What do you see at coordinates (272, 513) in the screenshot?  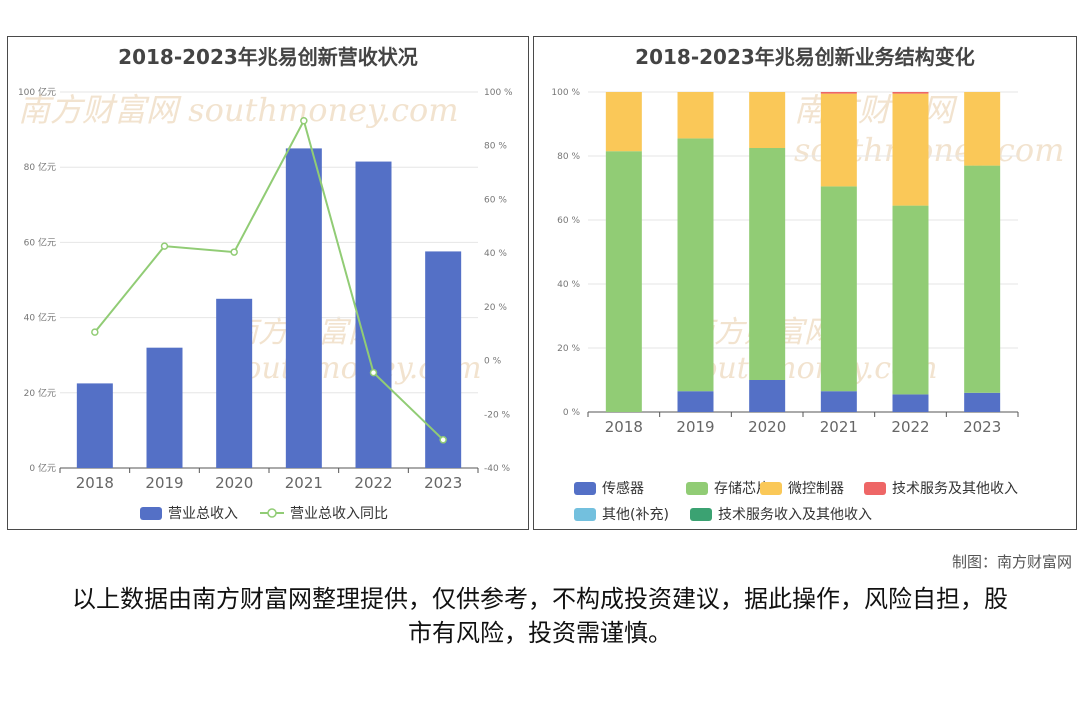 I see `legend-swatch-yoy-point` at bounding box center [272, 513].